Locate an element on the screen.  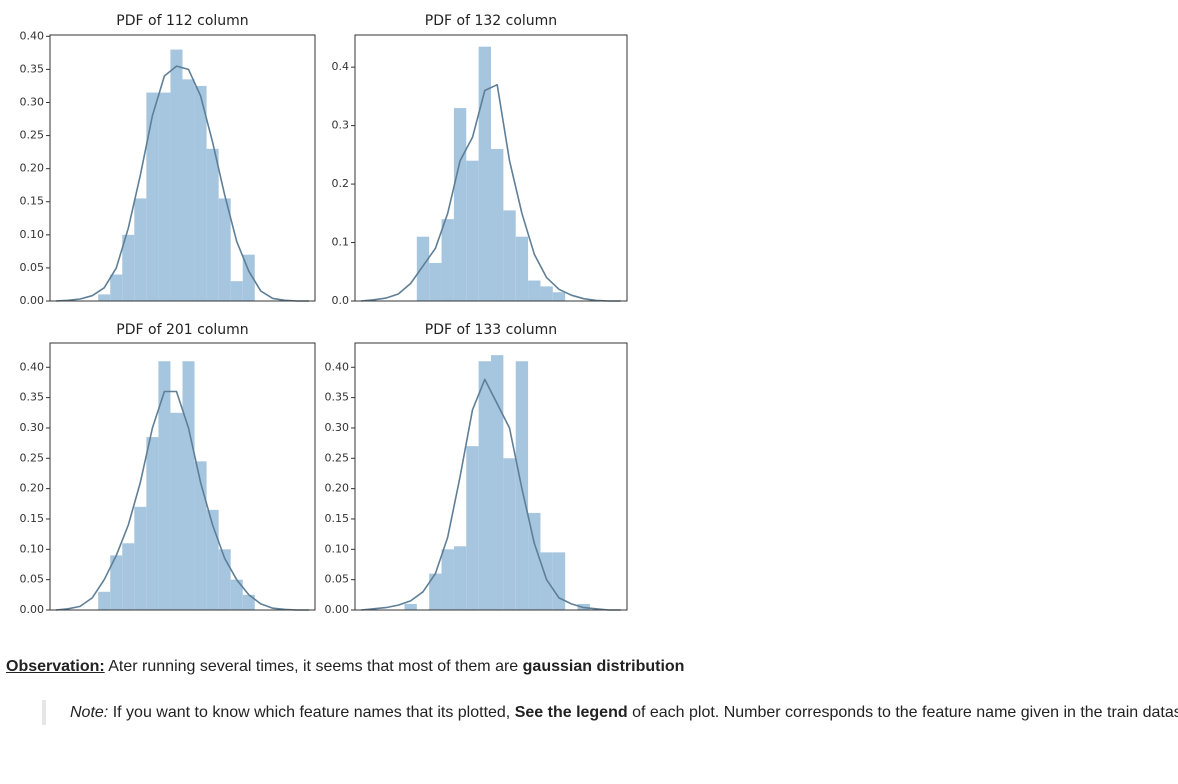
note-bold: See the legend is located at coordinates (571, 712).